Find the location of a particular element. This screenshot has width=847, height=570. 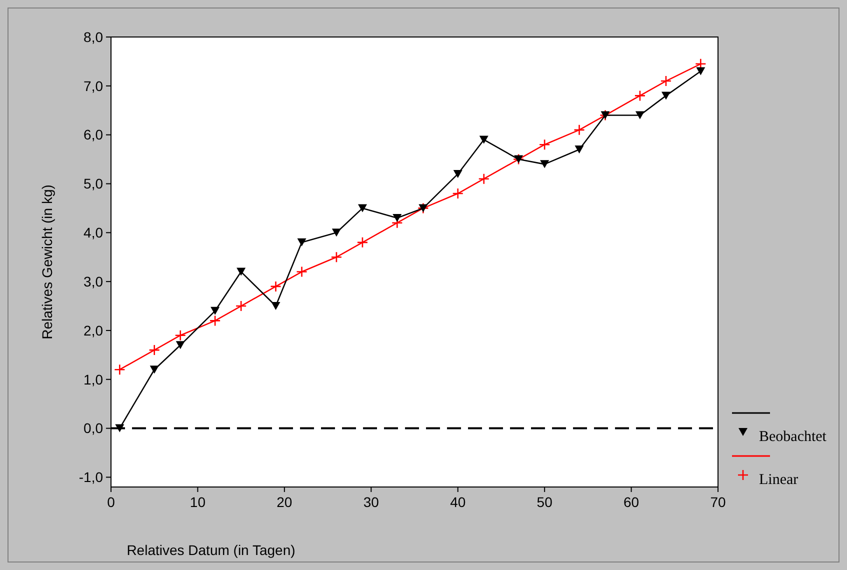

y-tick-label: 2,0 is located at coordinates (94, 330).